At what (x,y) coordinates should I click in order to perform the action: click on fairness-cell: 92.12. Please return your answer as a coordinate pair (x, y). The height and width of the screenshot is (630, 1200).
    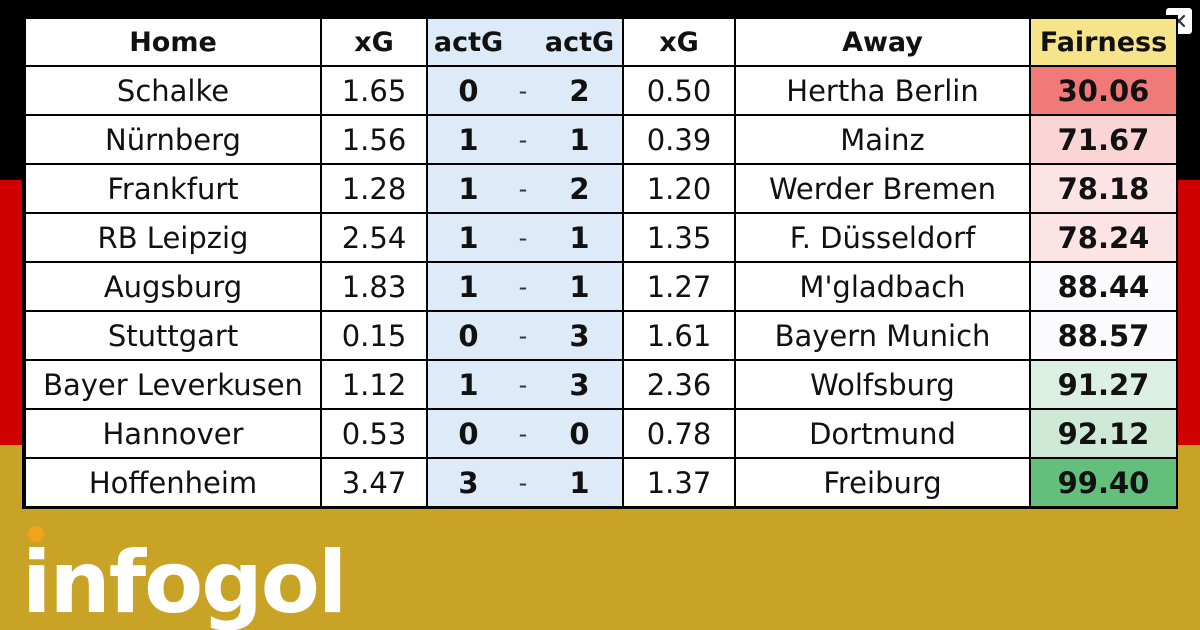
    Looking at the image, I should click on (1103, 433).